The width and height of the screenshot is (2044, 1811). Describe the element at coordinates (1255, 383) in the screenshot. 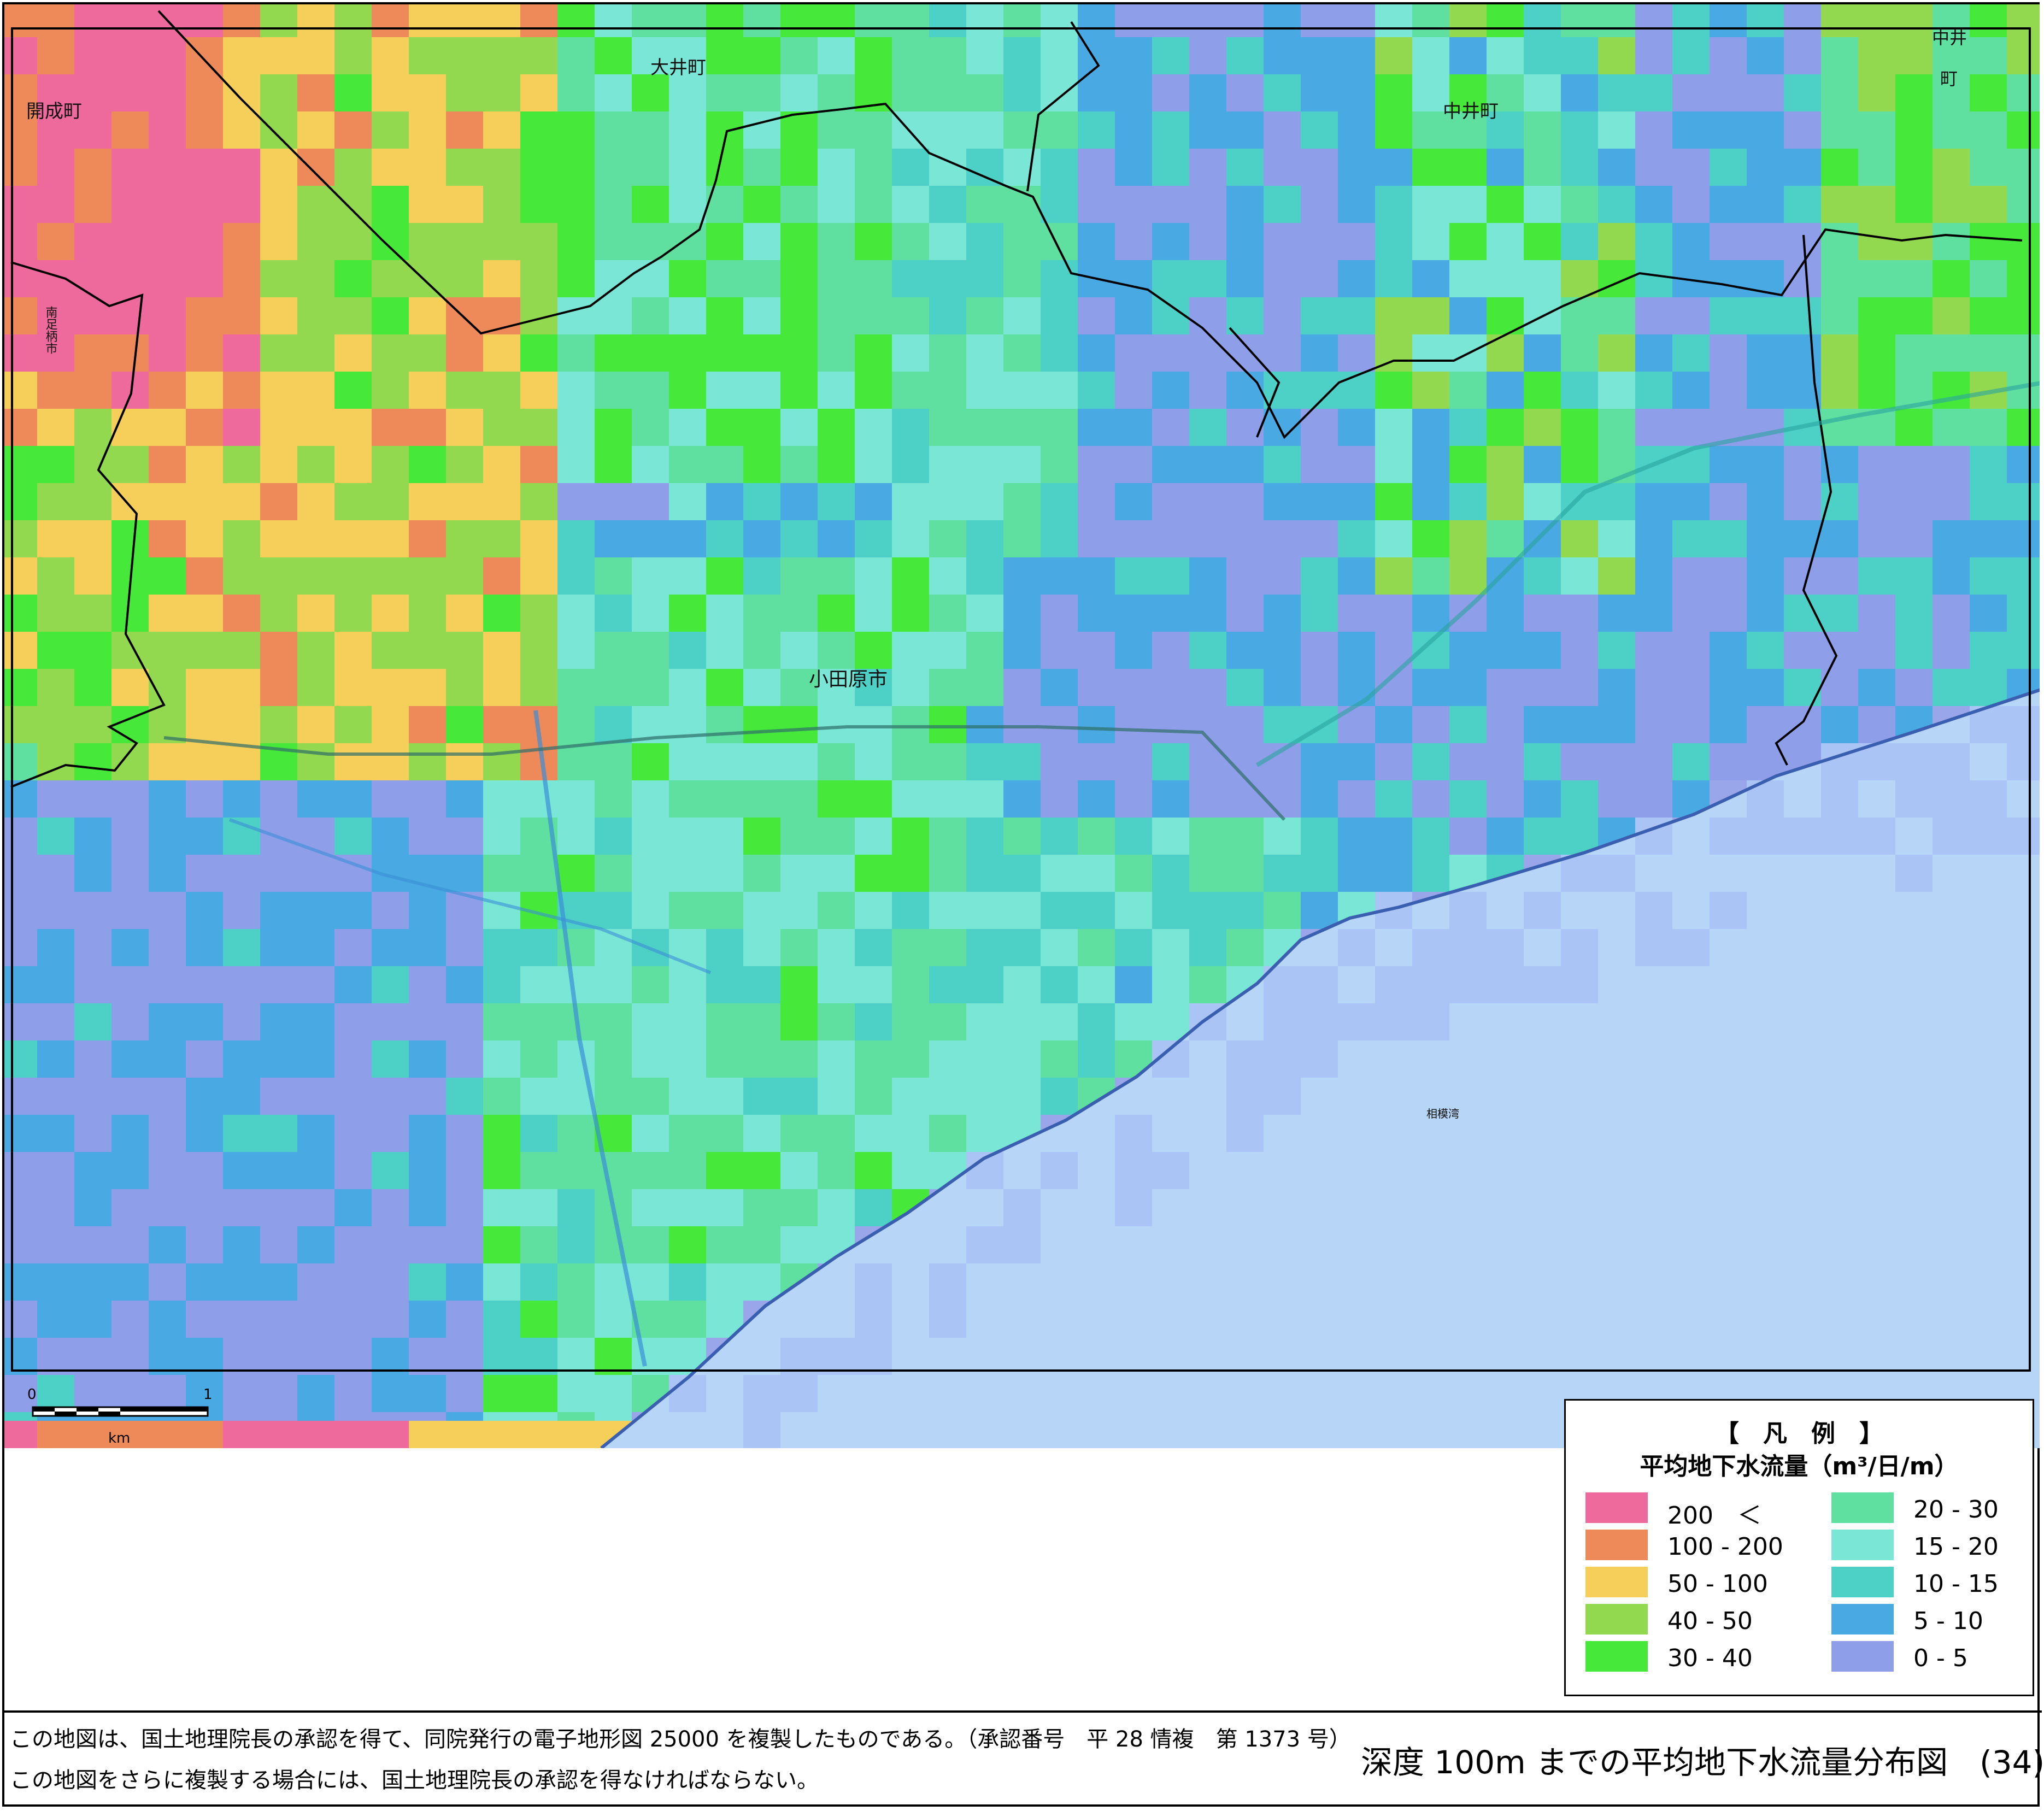

I see `municipal-boundary` at that location.